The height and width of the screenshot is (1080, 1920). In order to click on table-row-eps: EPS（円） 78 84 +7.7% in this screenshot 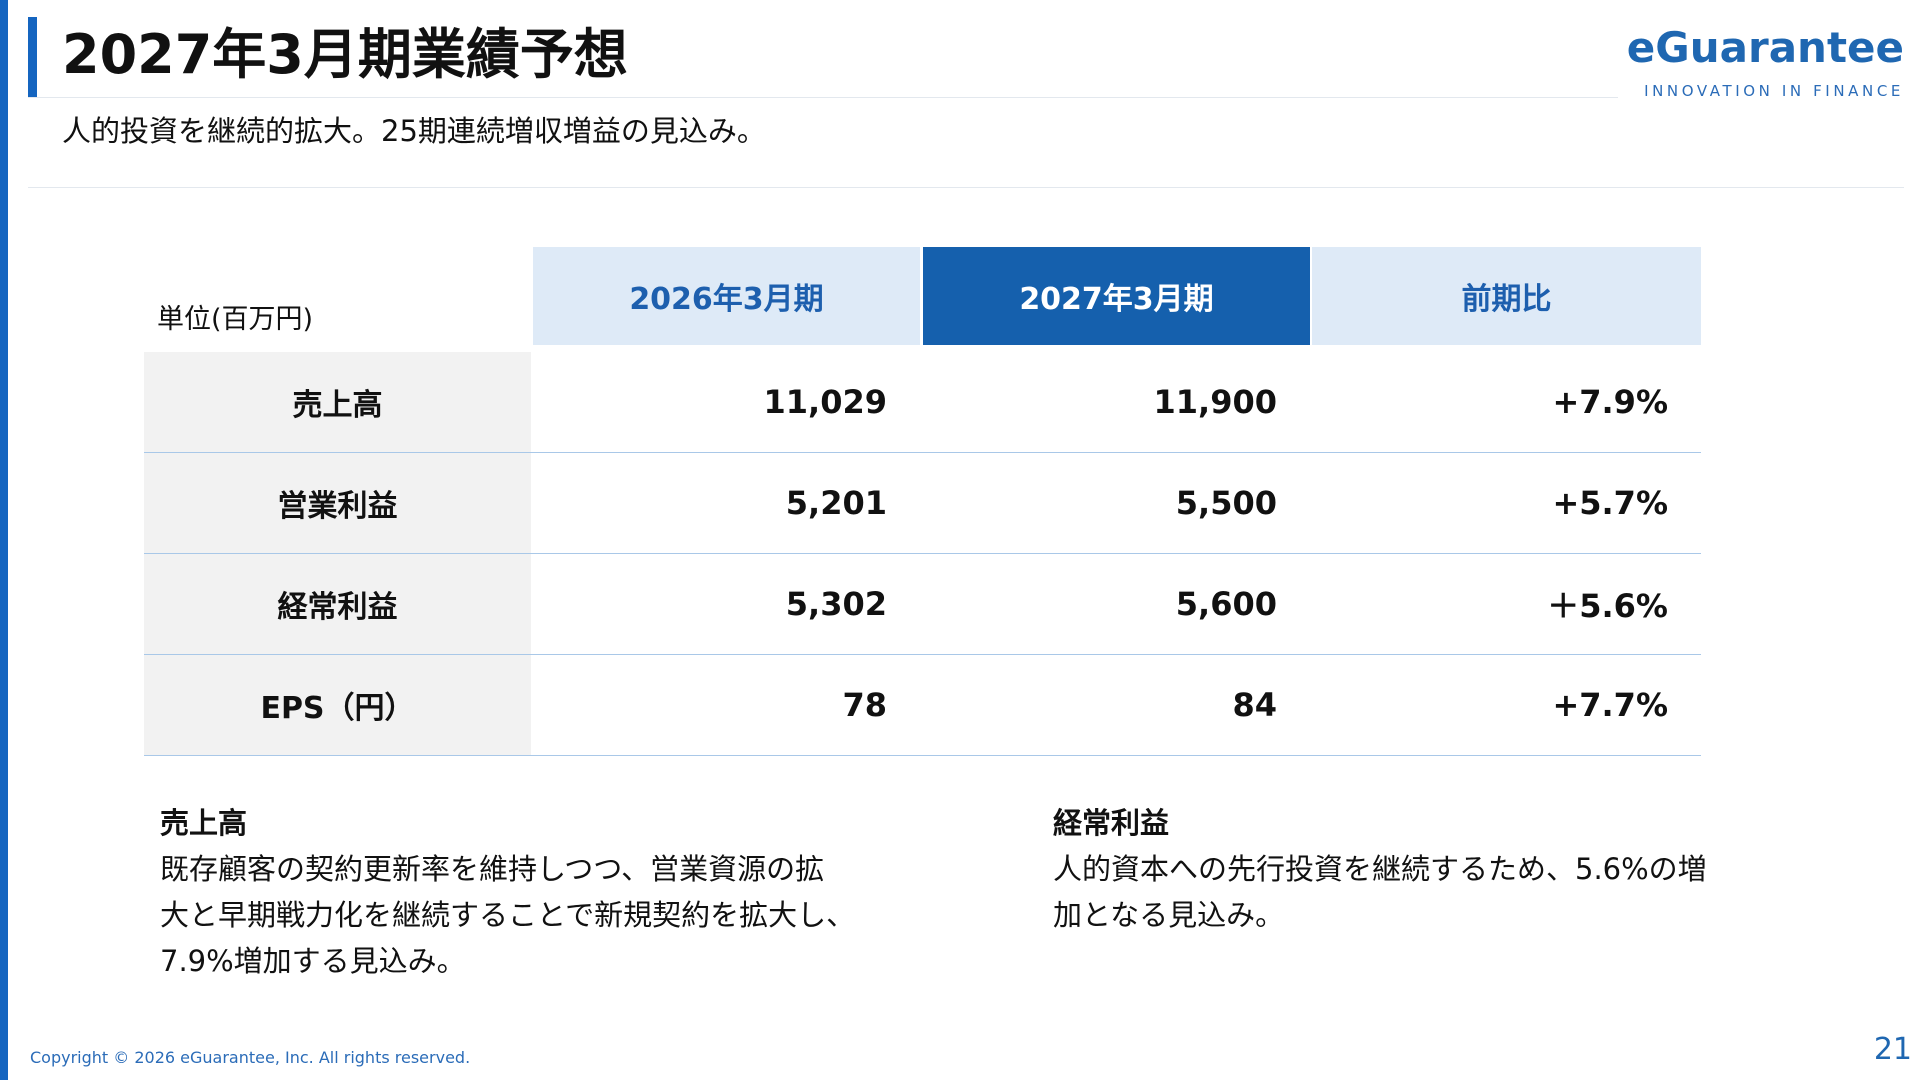, I will do `click(922, 705)`.